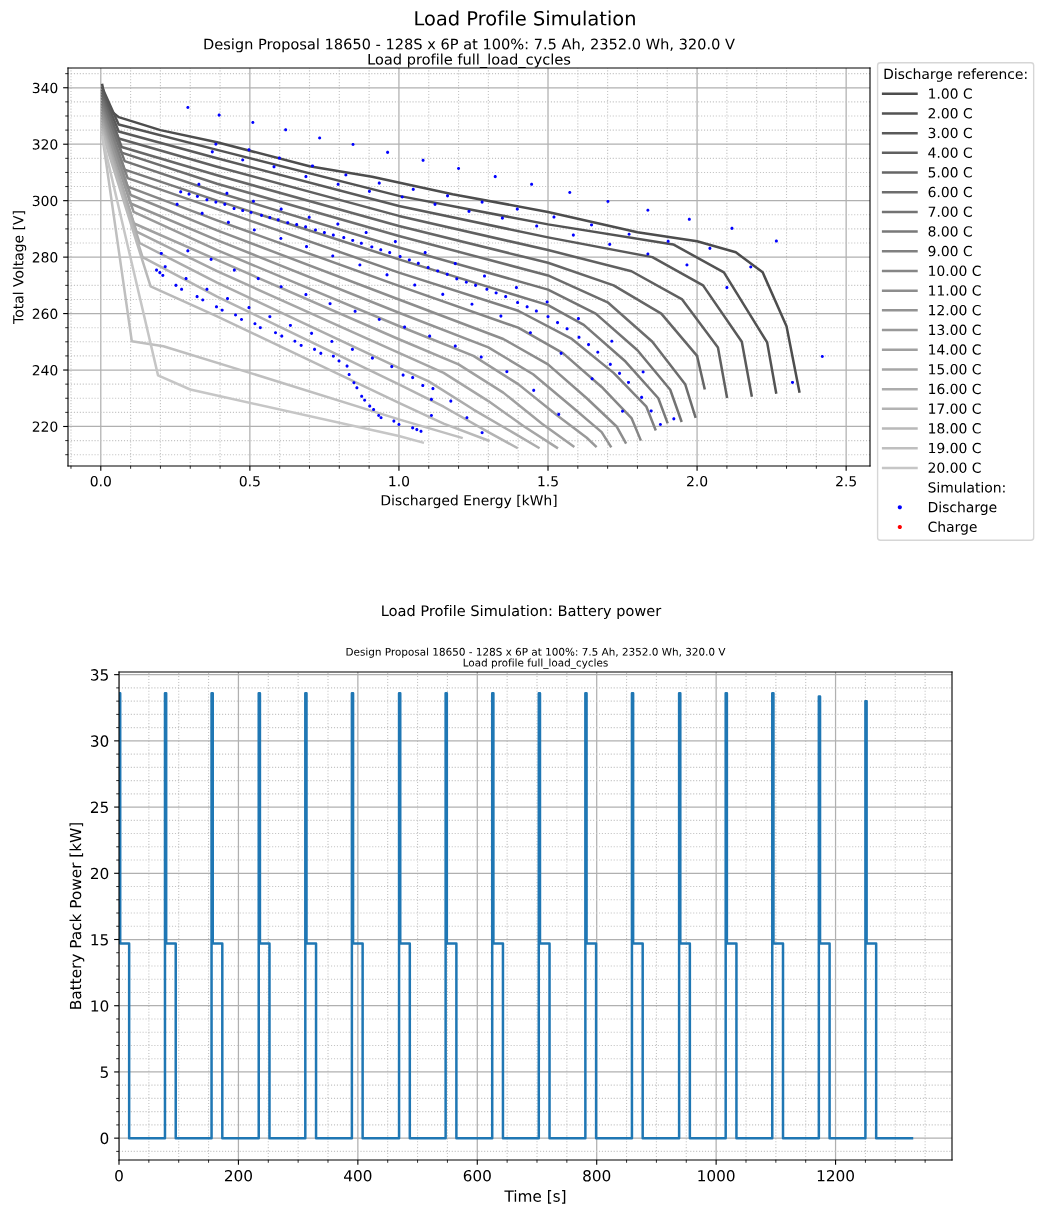  I want to click on y-tick-label: 0, so click(104, 1138).